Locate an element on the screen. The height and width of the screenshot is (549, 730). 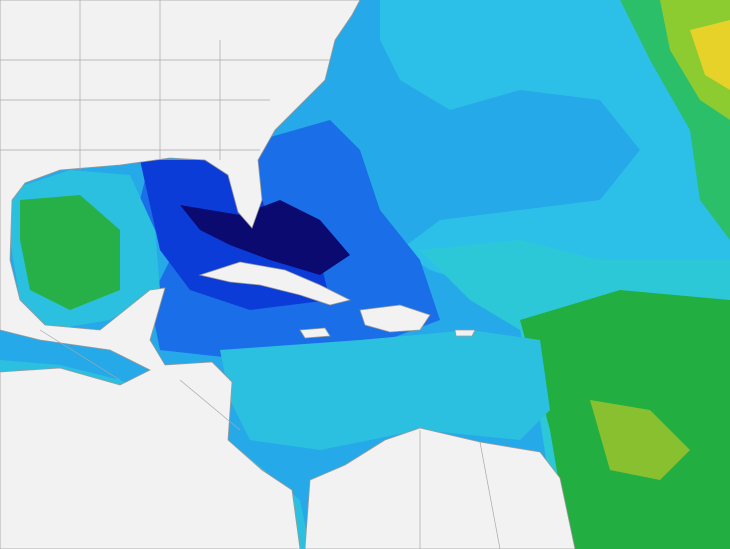
land-south-america is located at coordinates (440, 488).